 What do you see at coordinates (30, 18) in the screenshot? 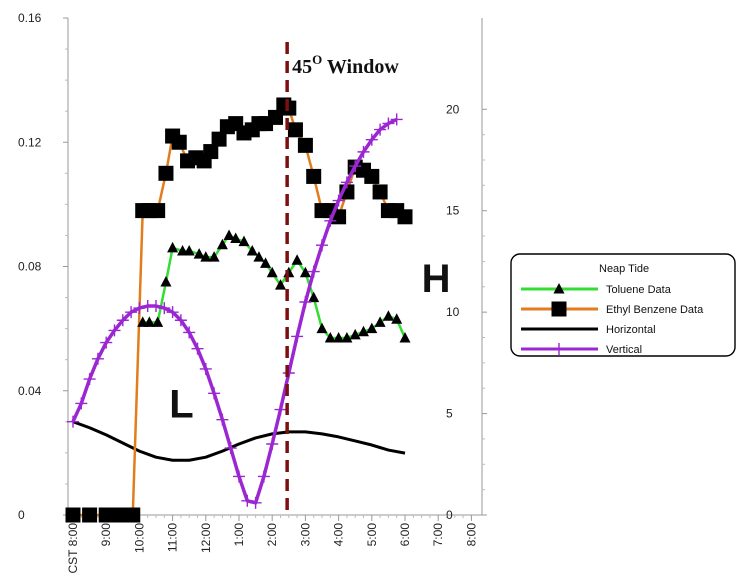
I see `left-tick-label: 0.16` at bounding box center [30, 18].